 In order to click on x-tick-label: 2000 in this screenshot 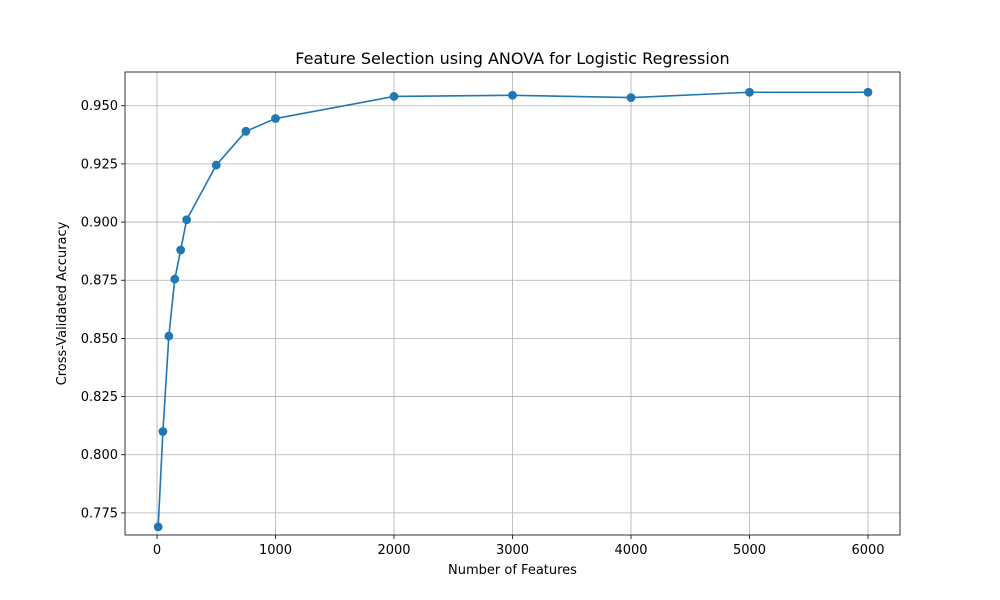, I will do `click(393, 550)`.